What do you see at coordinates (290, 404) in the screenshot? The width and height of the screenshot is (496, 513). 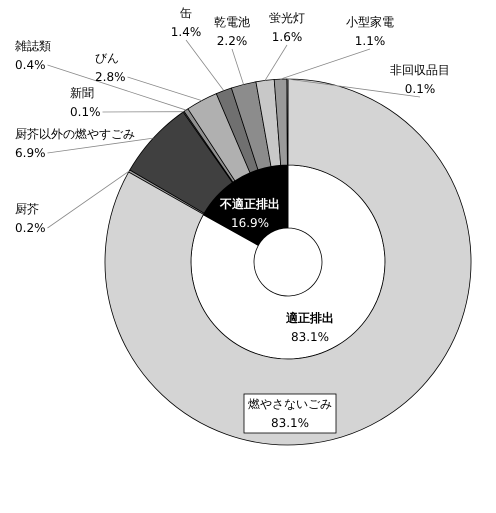 I see `slice-label: 燃やさないごみ` at bounding box center [290, 404].